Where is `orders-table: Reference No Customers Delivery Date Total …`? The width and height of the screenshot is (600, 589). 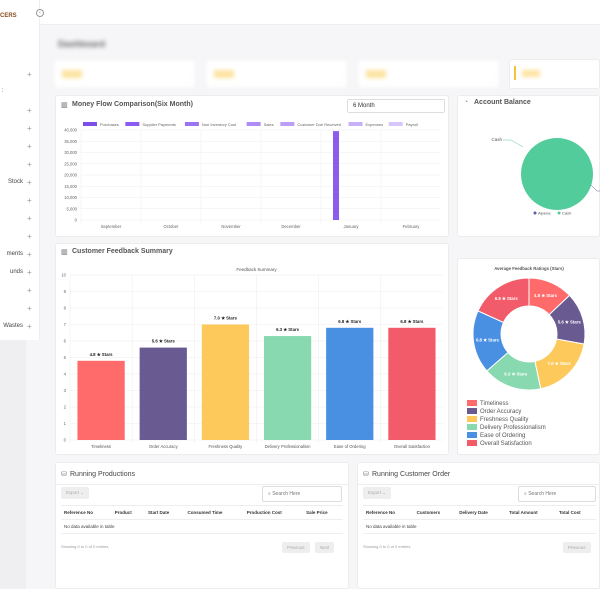
orders-table: Reference No Customers Delivery Date Total … is located at coordinates (479, 519).